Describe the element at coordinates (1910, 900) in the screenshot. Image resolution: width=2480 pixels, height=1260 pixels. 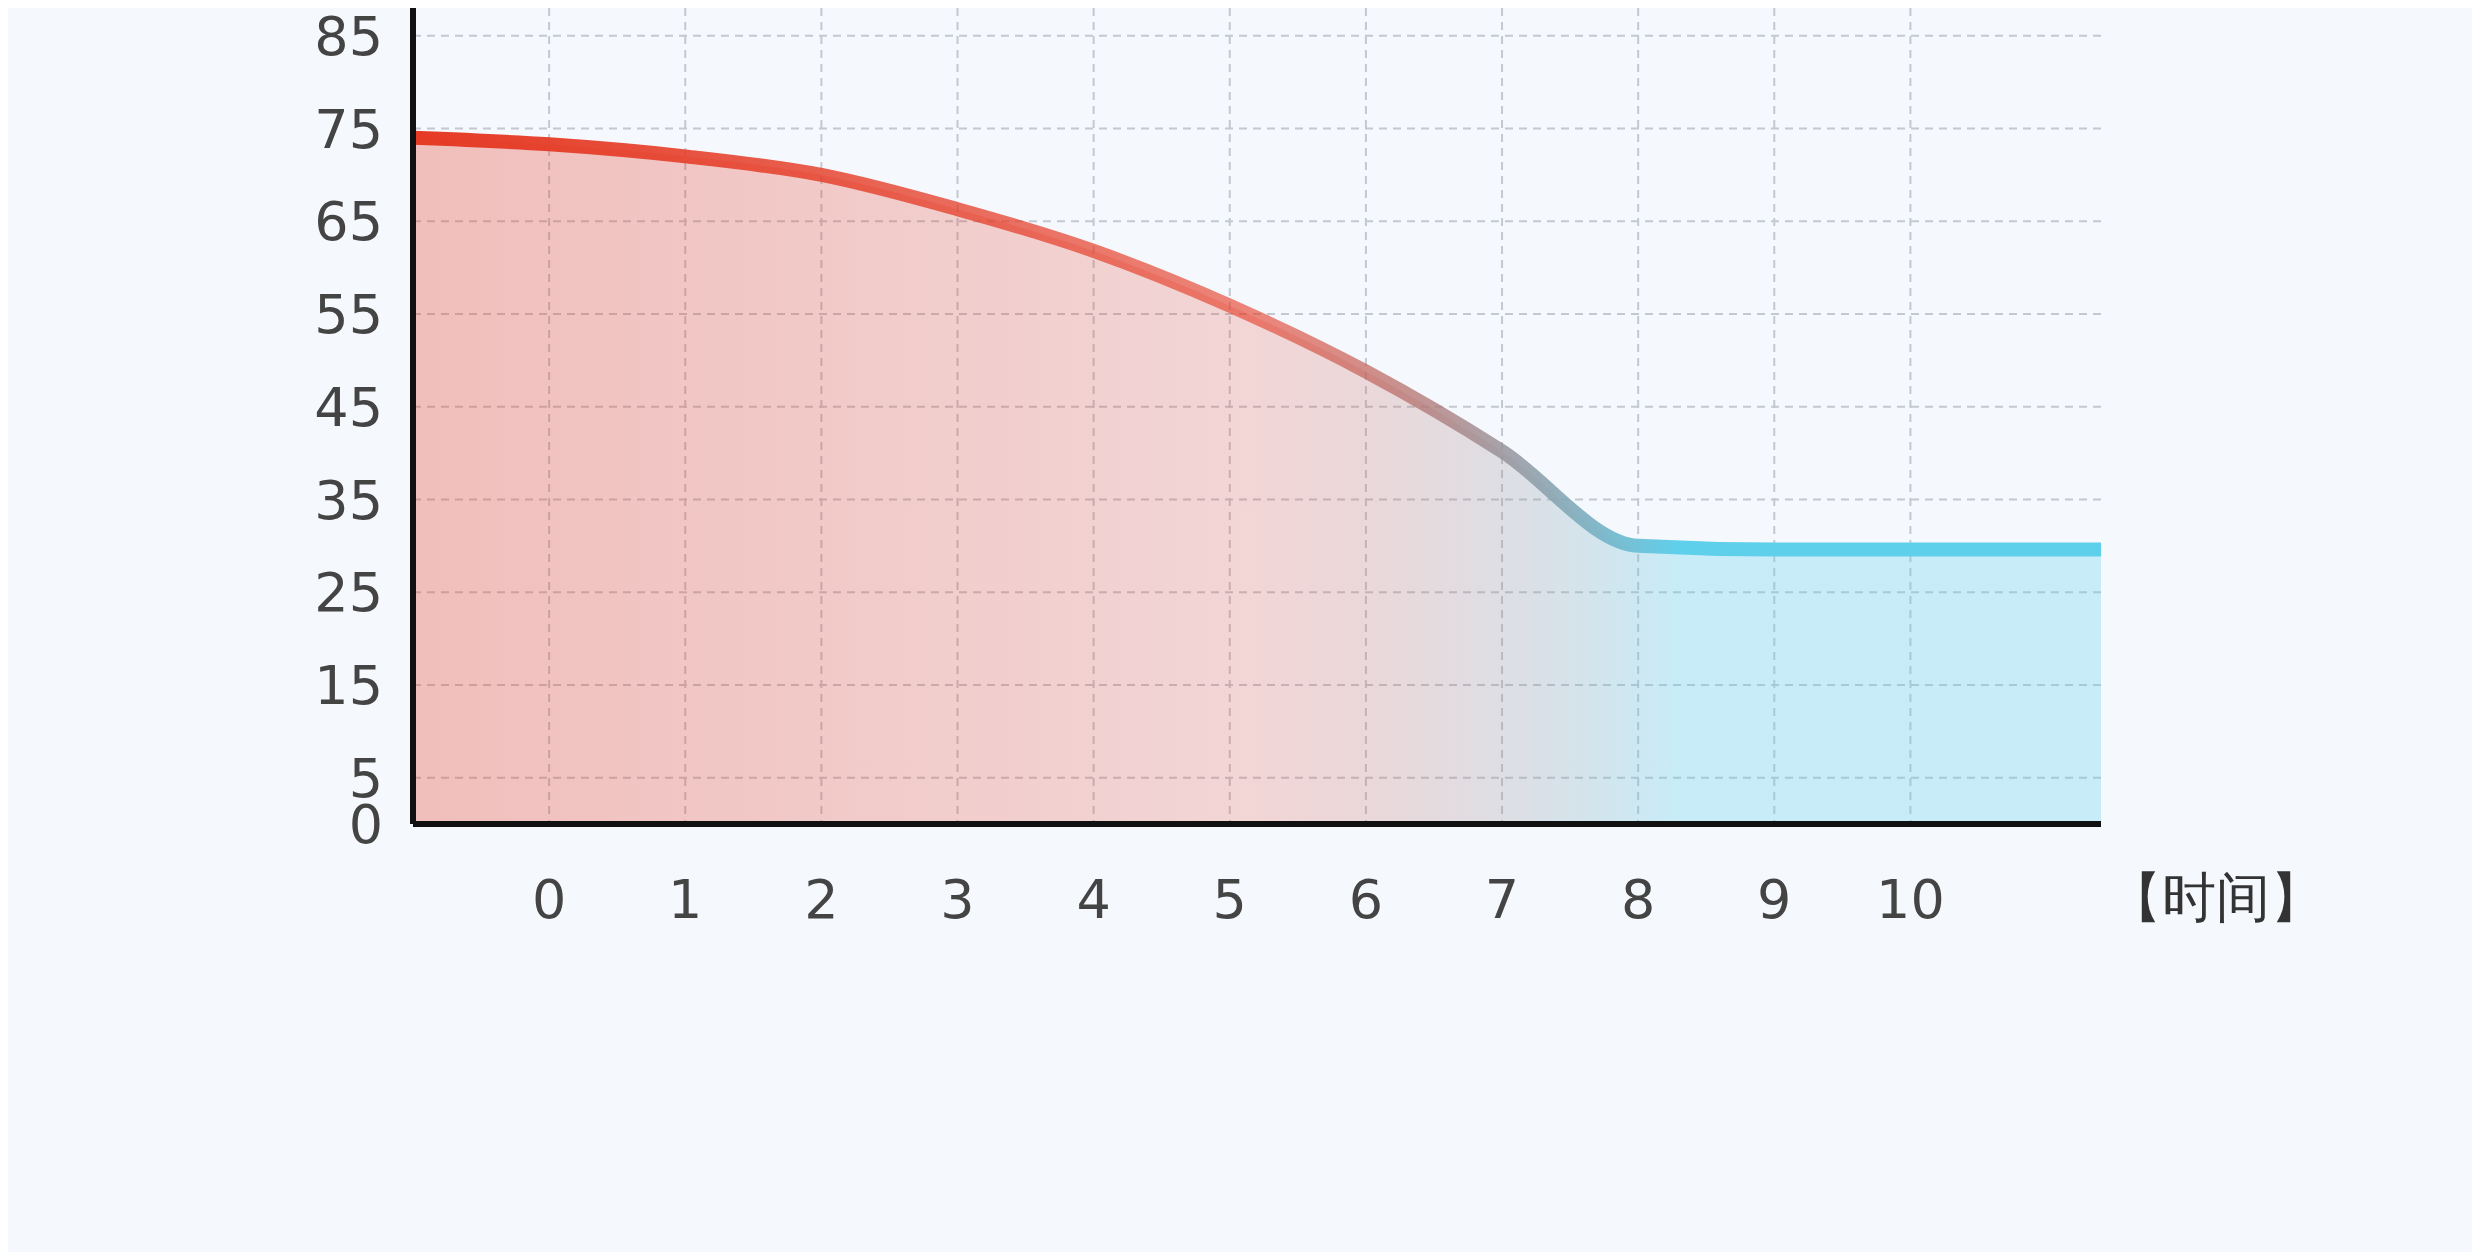
I see `x-tick-label: 10` at that location.